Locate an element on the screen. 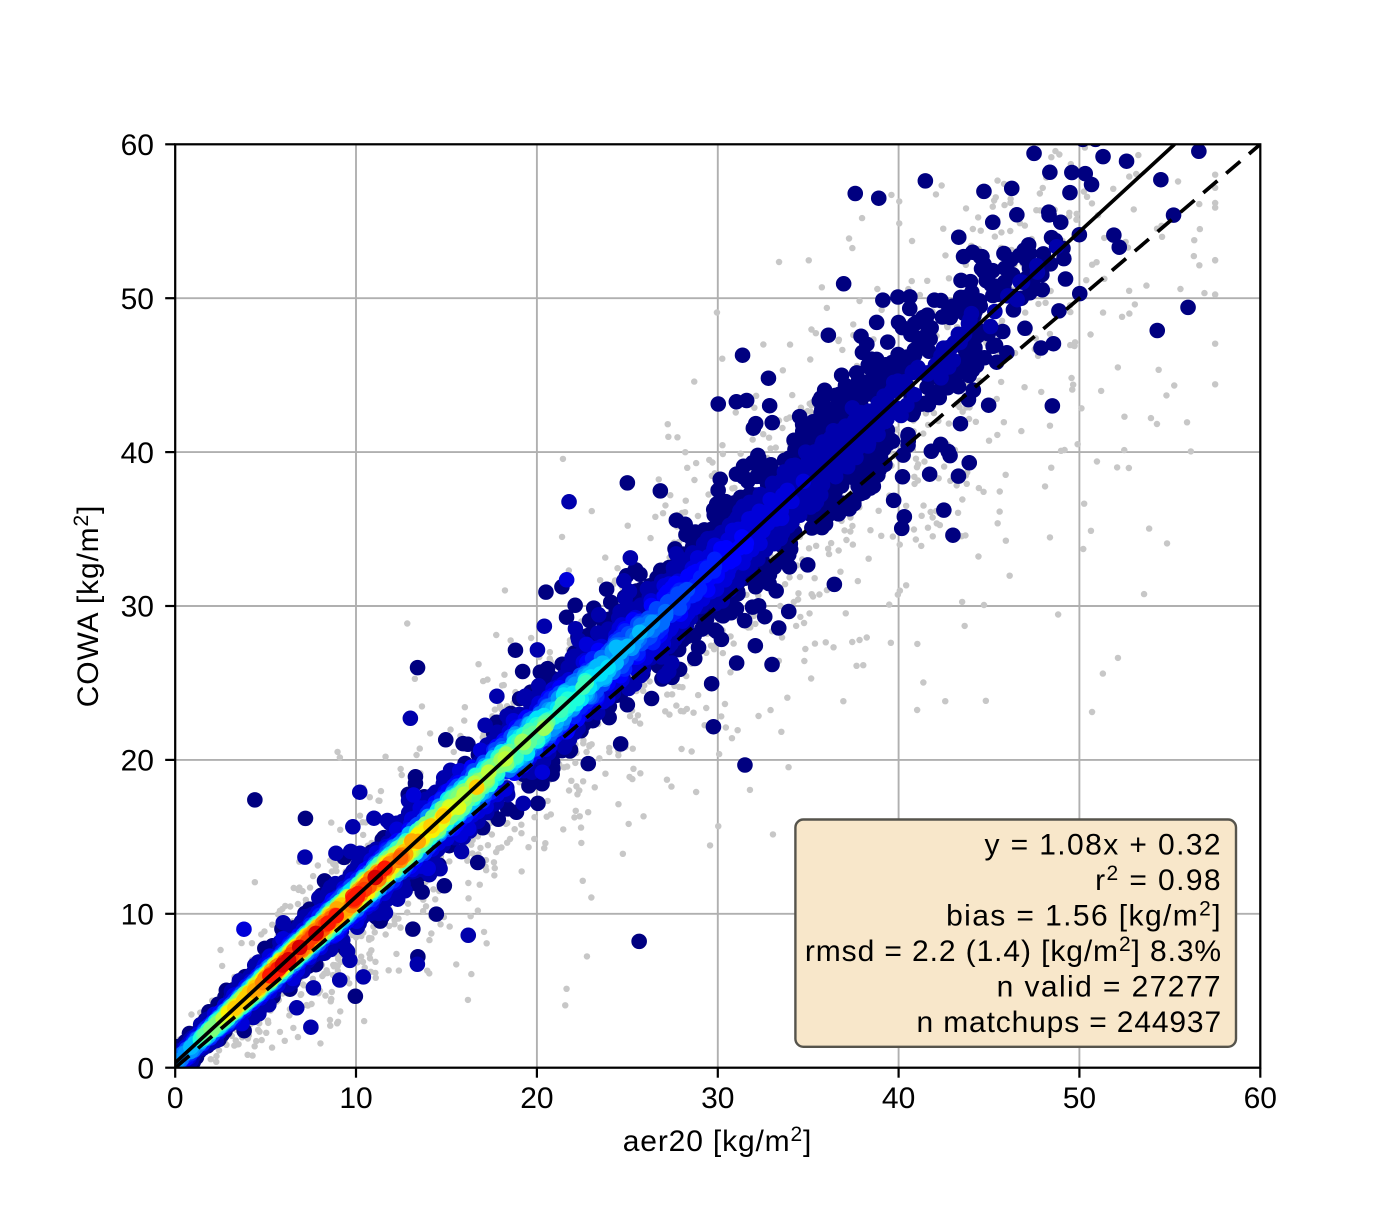 This screenshot has width=1400, height=1205. svg-text: n matchups = 244937 is located at coordinates (1069, 1022).